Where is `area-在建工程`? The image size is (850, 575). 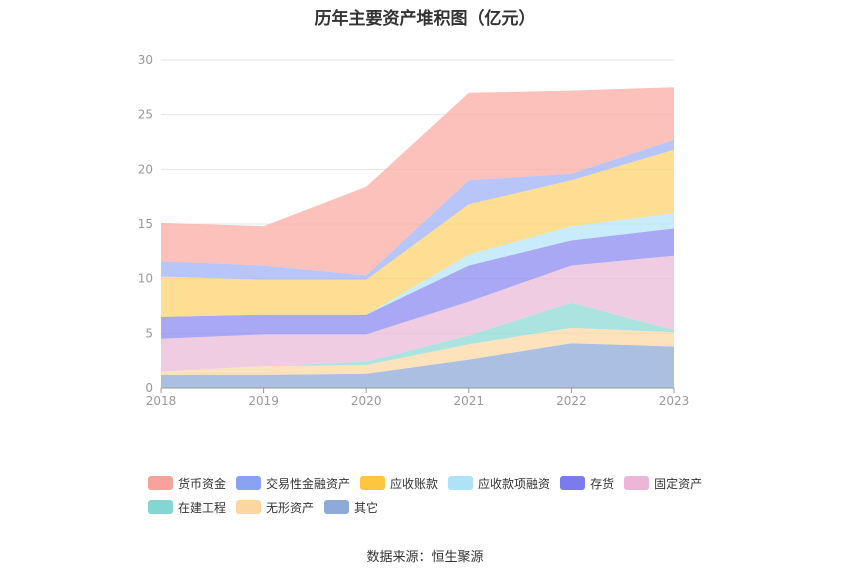 area-在建工程 is located at coordinates (417, 337).